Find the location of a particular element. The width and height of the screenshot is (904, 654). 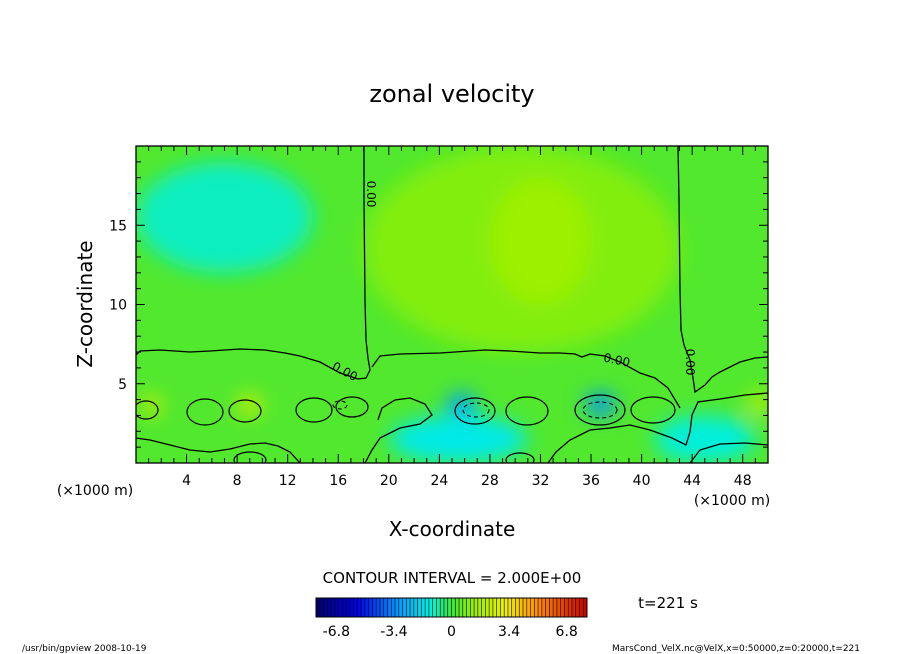

colorbar is located at coordinates (451, 607).